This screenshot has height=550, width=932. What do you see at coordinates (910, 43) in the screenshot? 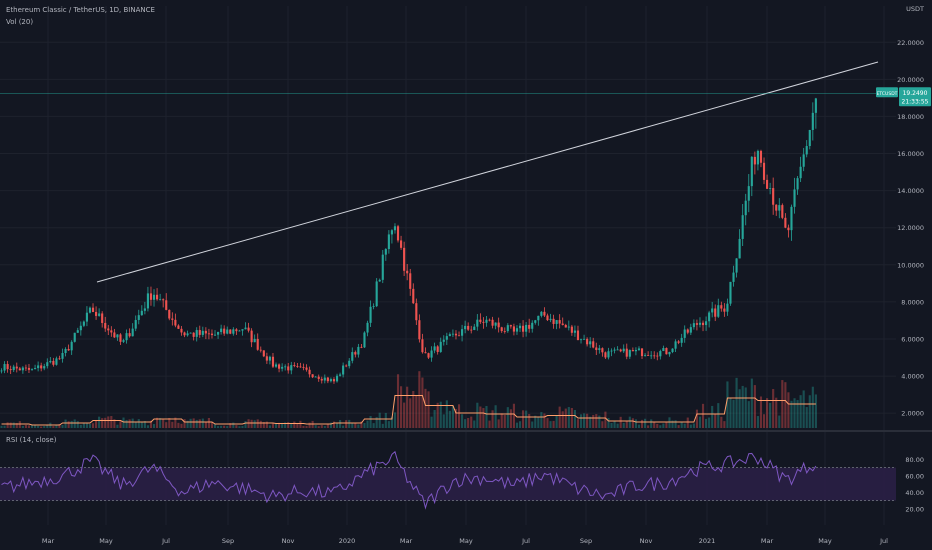
I see `price-tick-label: 22.0000` at bounding box center [910, 43].